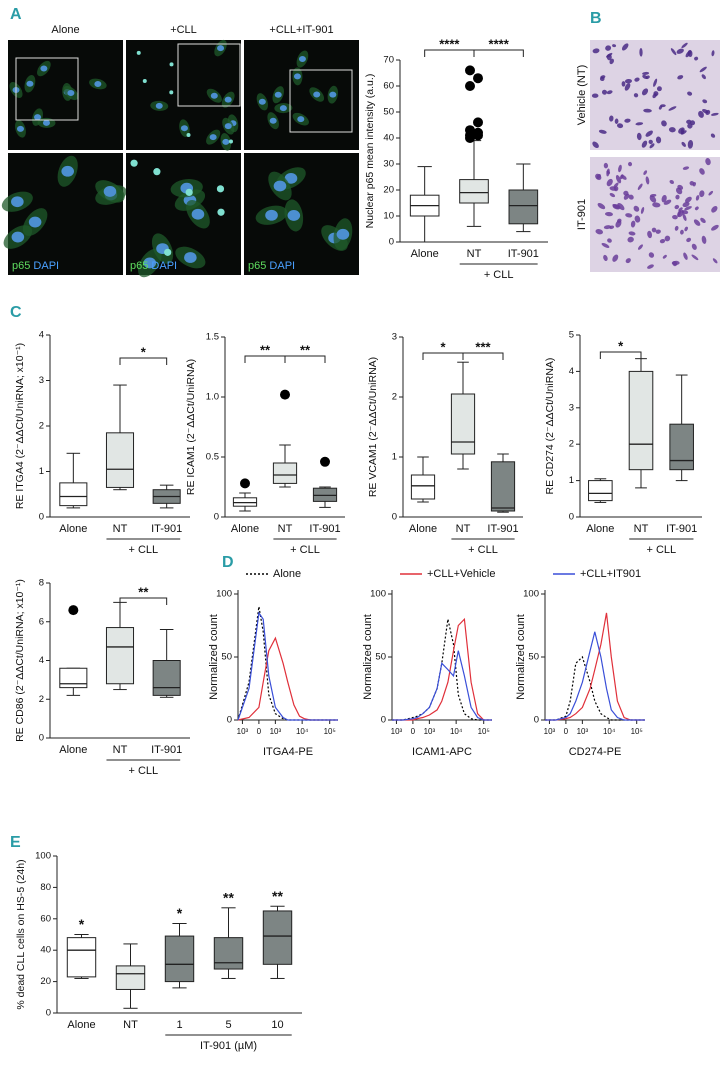 The width and height of the screenshot is (727, 1081). What do you see at coordinates (449, 43) in the screenshot?
I see `bracket-label: ****` at bounding box center [449, 43].